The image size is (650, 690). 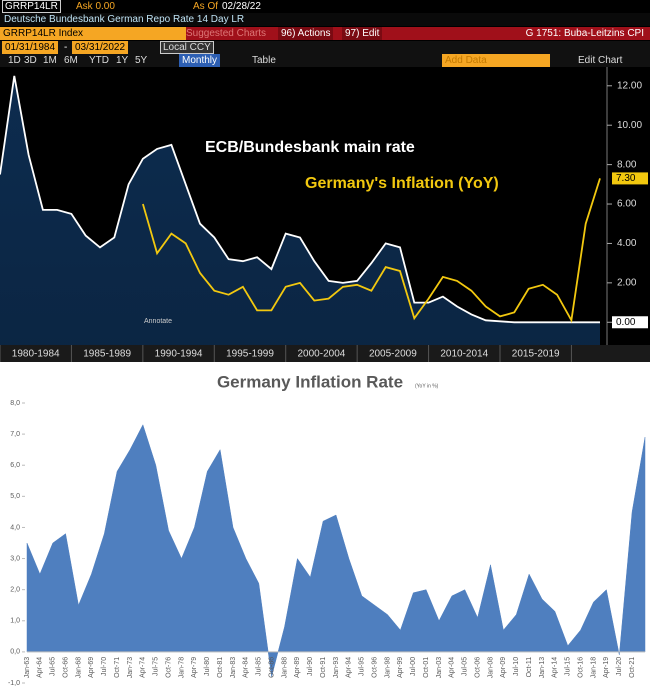 I want to click on chart-subtitle: (YoY in %), so click(x=427, y=386).